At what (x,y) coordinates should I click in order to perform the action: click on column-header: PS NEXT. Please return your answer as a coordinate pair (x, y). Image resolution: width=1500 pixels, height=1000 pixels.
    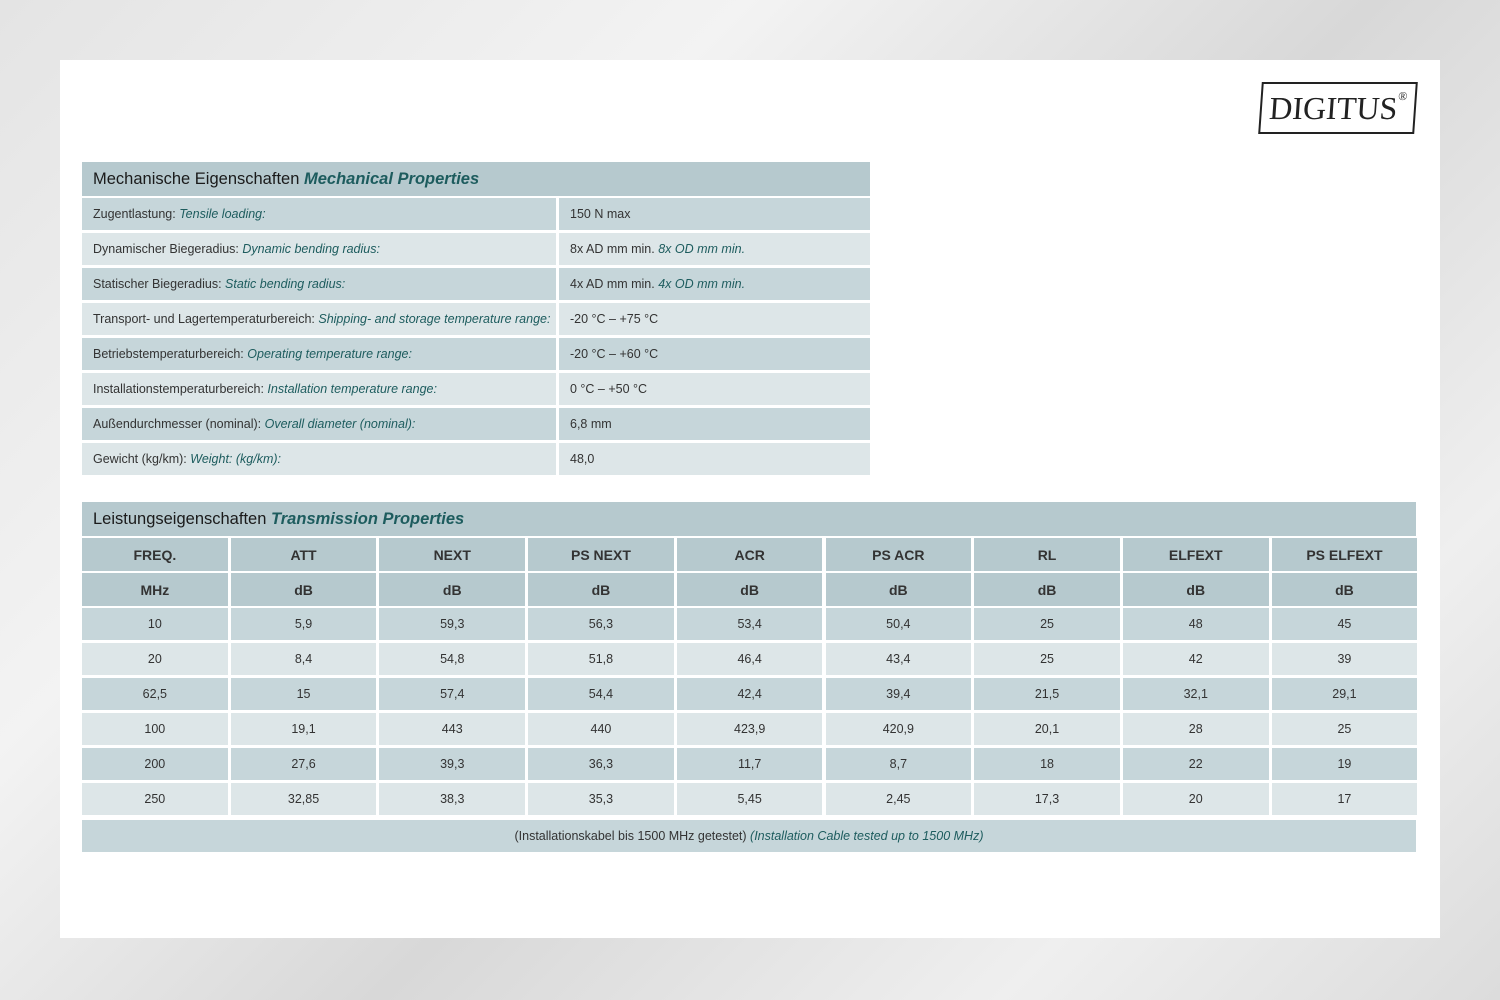
    Looking at the image, I should click on (601, 554).